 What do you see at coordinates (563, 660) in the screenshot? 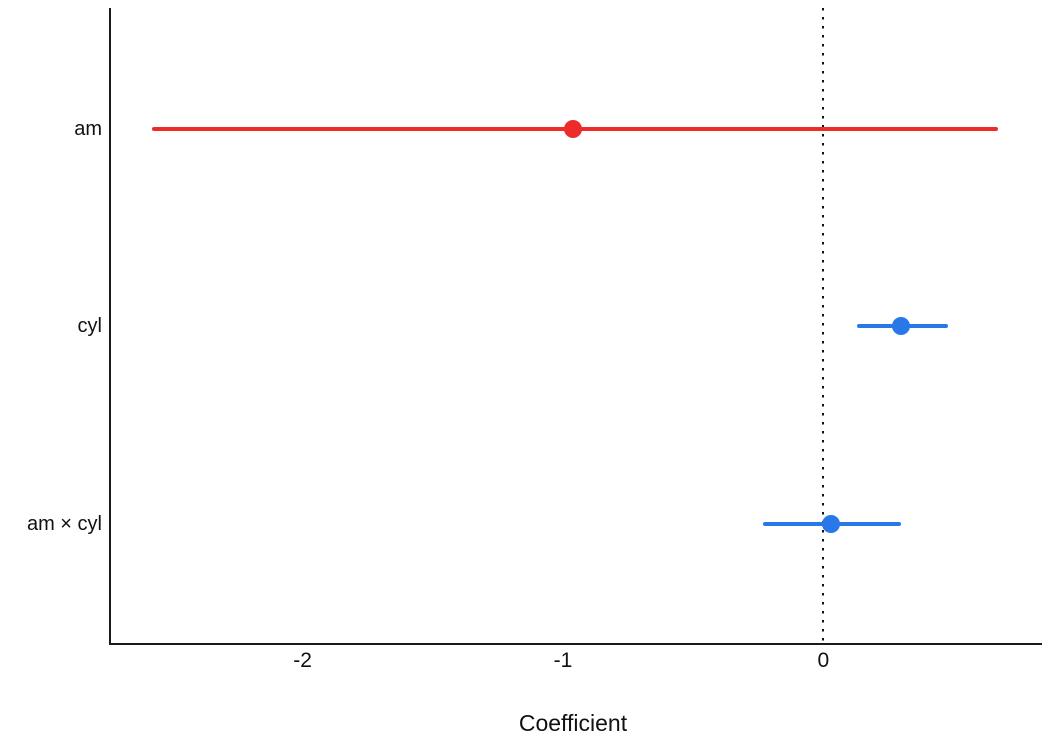
I see `x-axis-tick-label: -1` at bounding box center [563, 660].